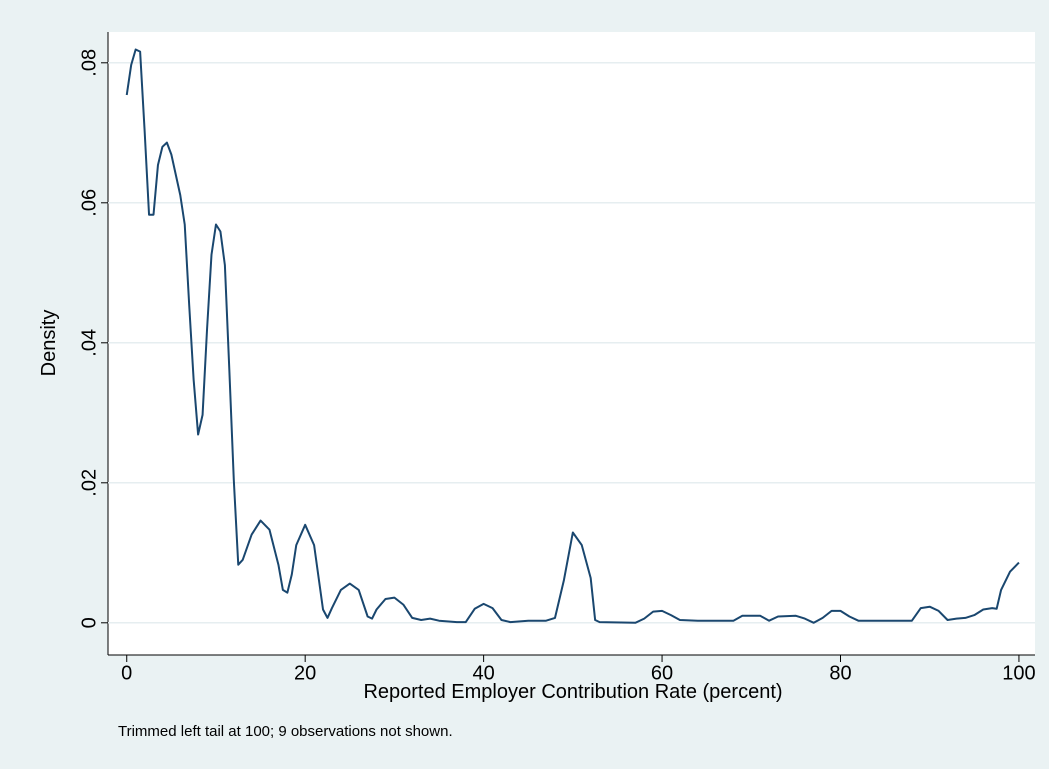  What do you see at coordinates (89, 483) in the screenshot?
I see `y-tick-label: .02` at bounding box center [89, 483].